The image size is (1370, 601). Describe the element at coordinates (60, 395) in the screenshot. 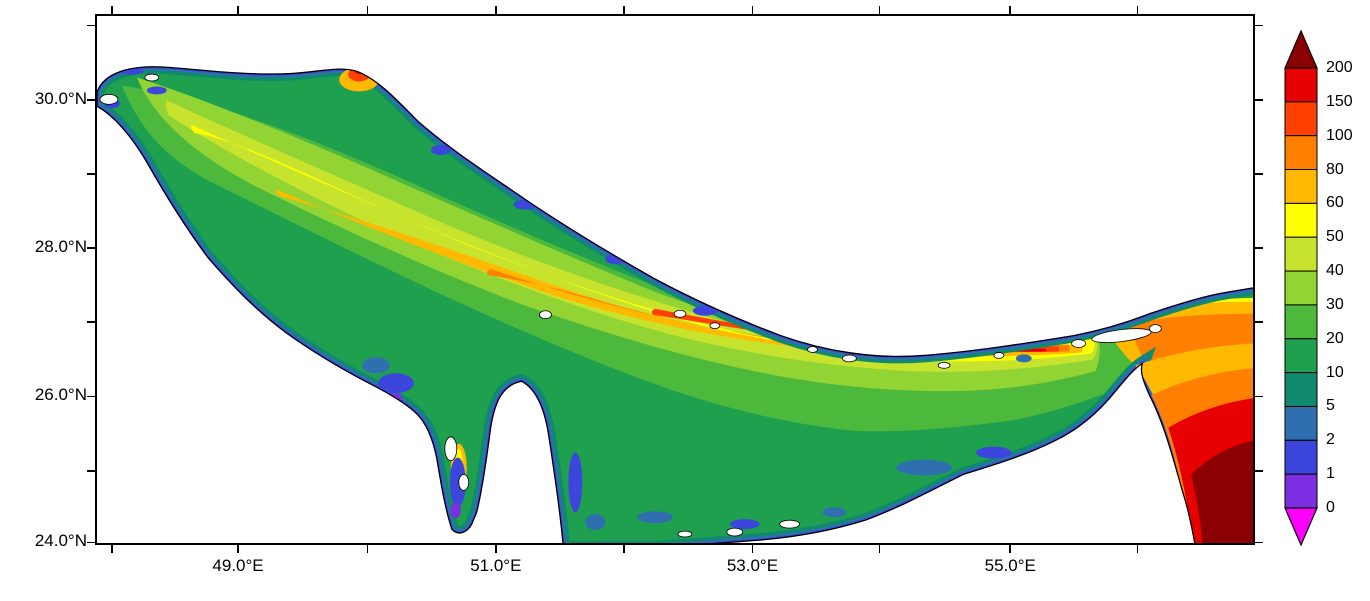

I see `y-axis-tick-label: 26.0°N` at that location.